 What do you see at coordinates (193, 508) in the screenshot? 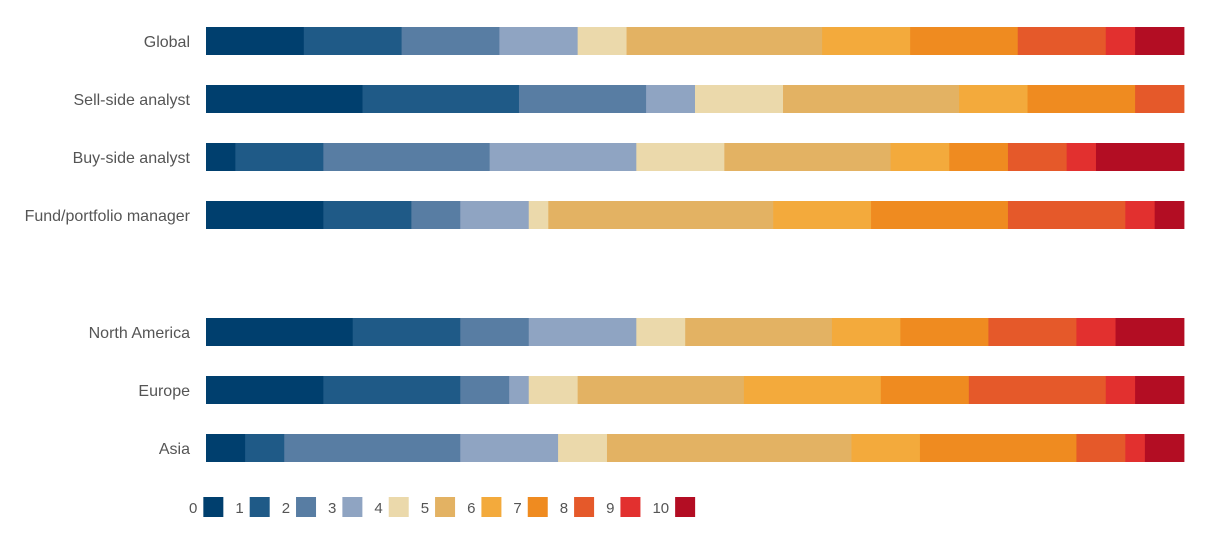
I see `legend-label: 0` at bounding box center [193, 508].